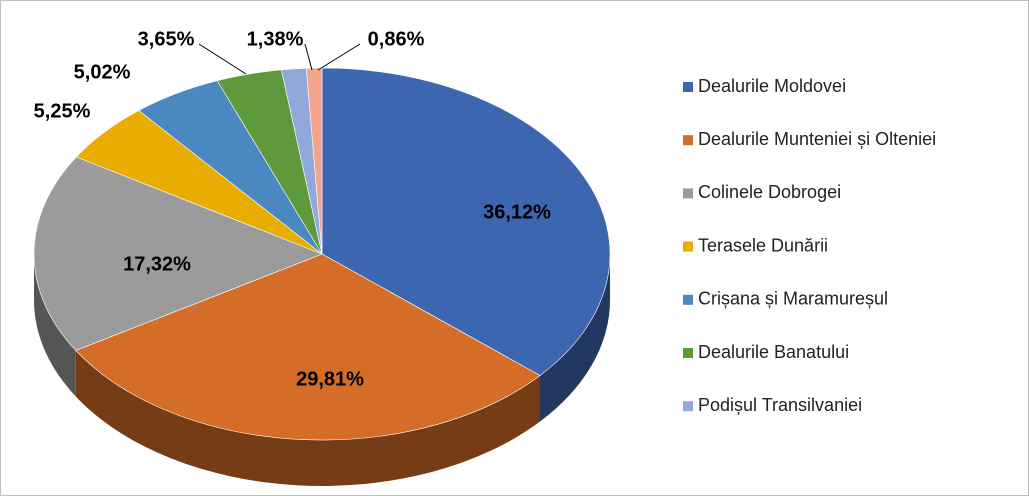  I want to click on legend-label: Podișul Transilvaniei, so click(780, 405).